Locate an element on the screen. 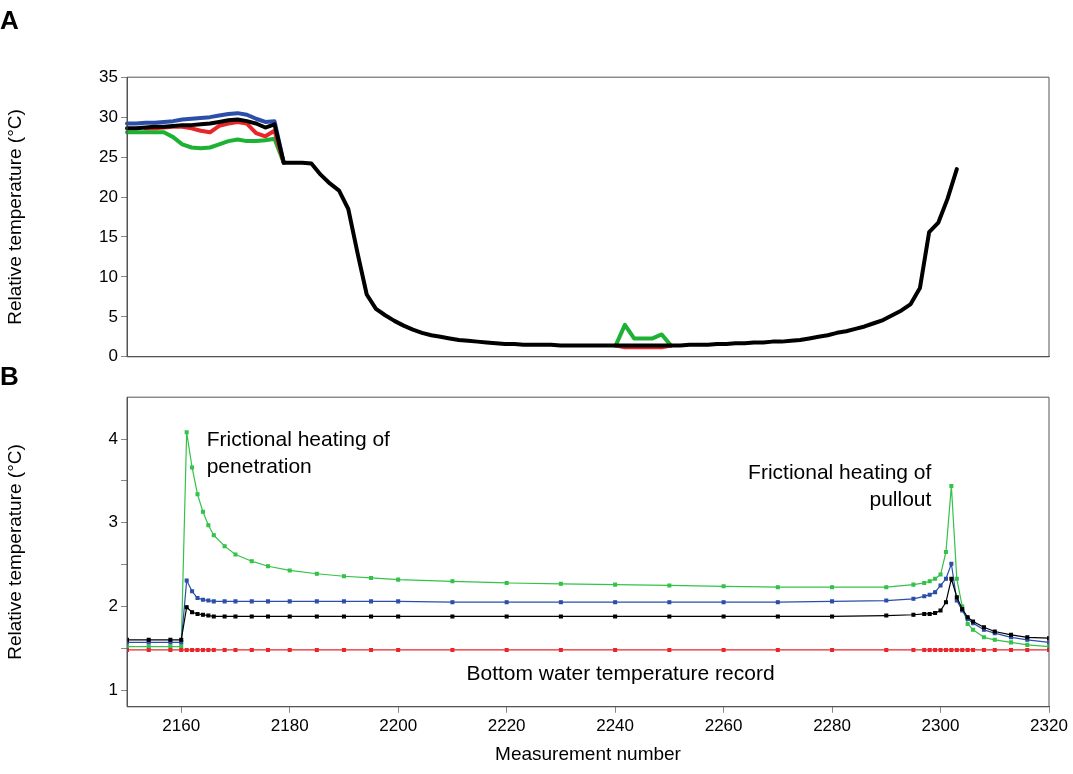  y-tick-label: 0 is located at coordinates (113, 356).